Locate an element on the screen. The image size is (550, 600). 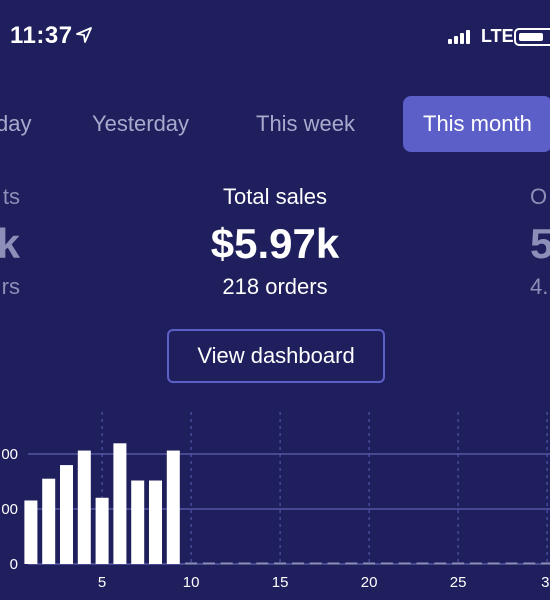
x-tick-label: 15 is located at coordinates (280, 582).